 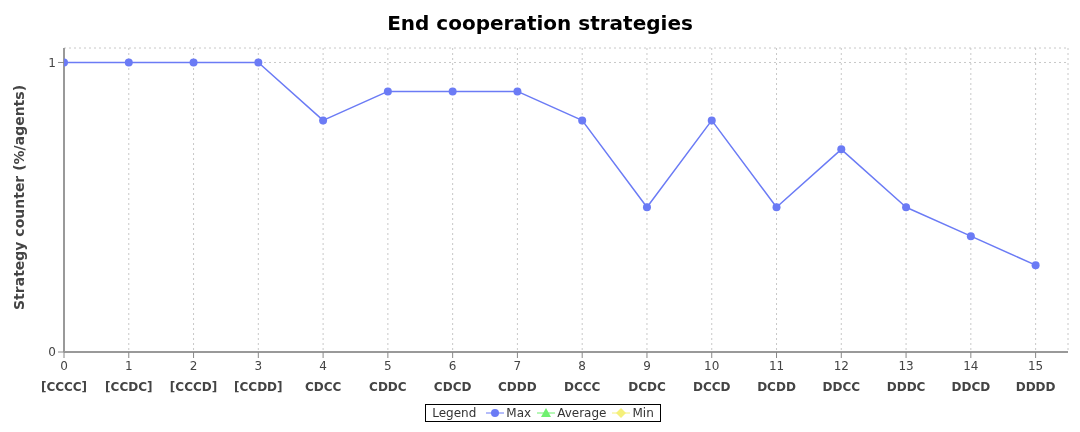 What do you see at coordinates (193, 376) in the screenshot?
I see `x-tick-label: 2 [CCCD]` at bounding box center [193, 376].